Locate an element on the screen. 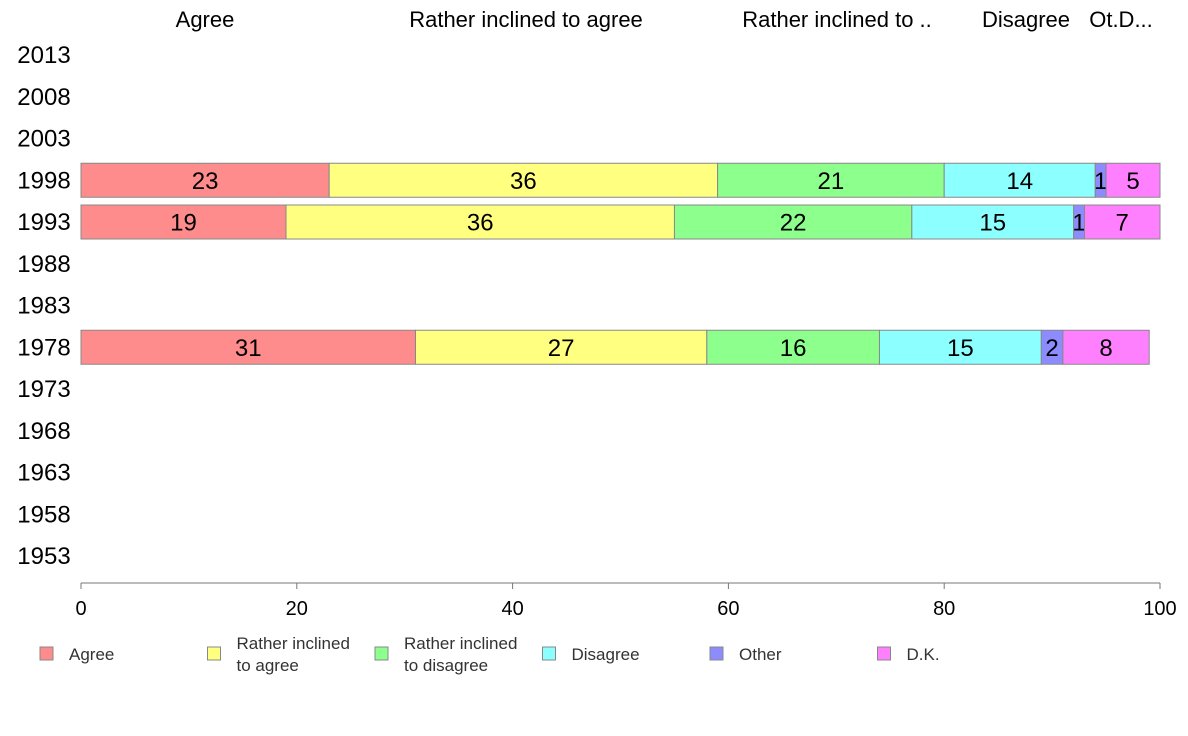 The height and width of the screenshot is (736, 1188). legend-label-4: Other is located at coordinates (760, 654).